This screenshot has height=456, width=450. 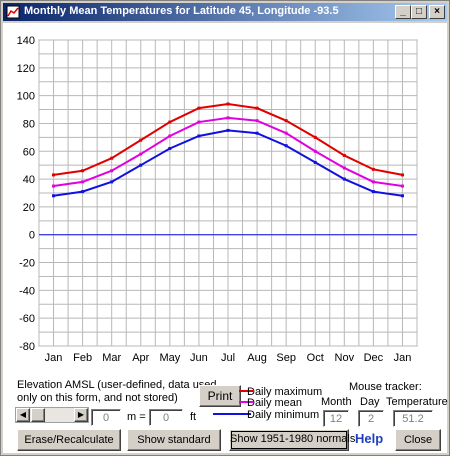 What do you see at coordinates (106, 417) in the screenshot?
I see `elevation-m-field: 0` at bounding box center [106, 417].